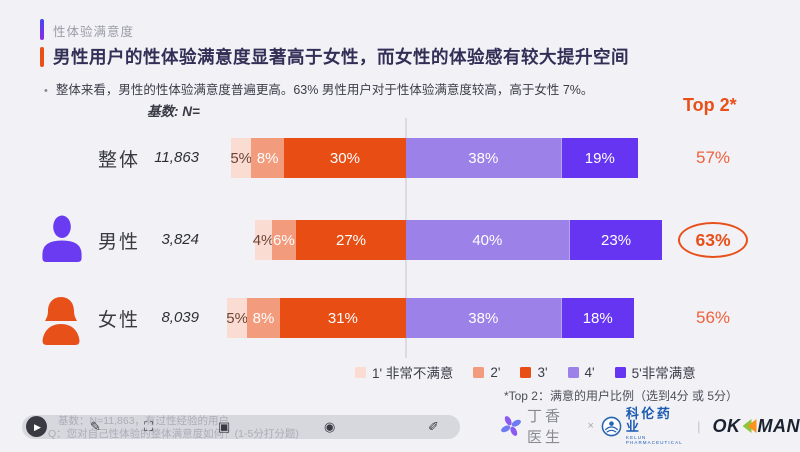 The image size is (800, 452). What do you see at coordinates (119, 320) in the screenshot?
I see `row-label: 女性` at bounding box center [119, 320].